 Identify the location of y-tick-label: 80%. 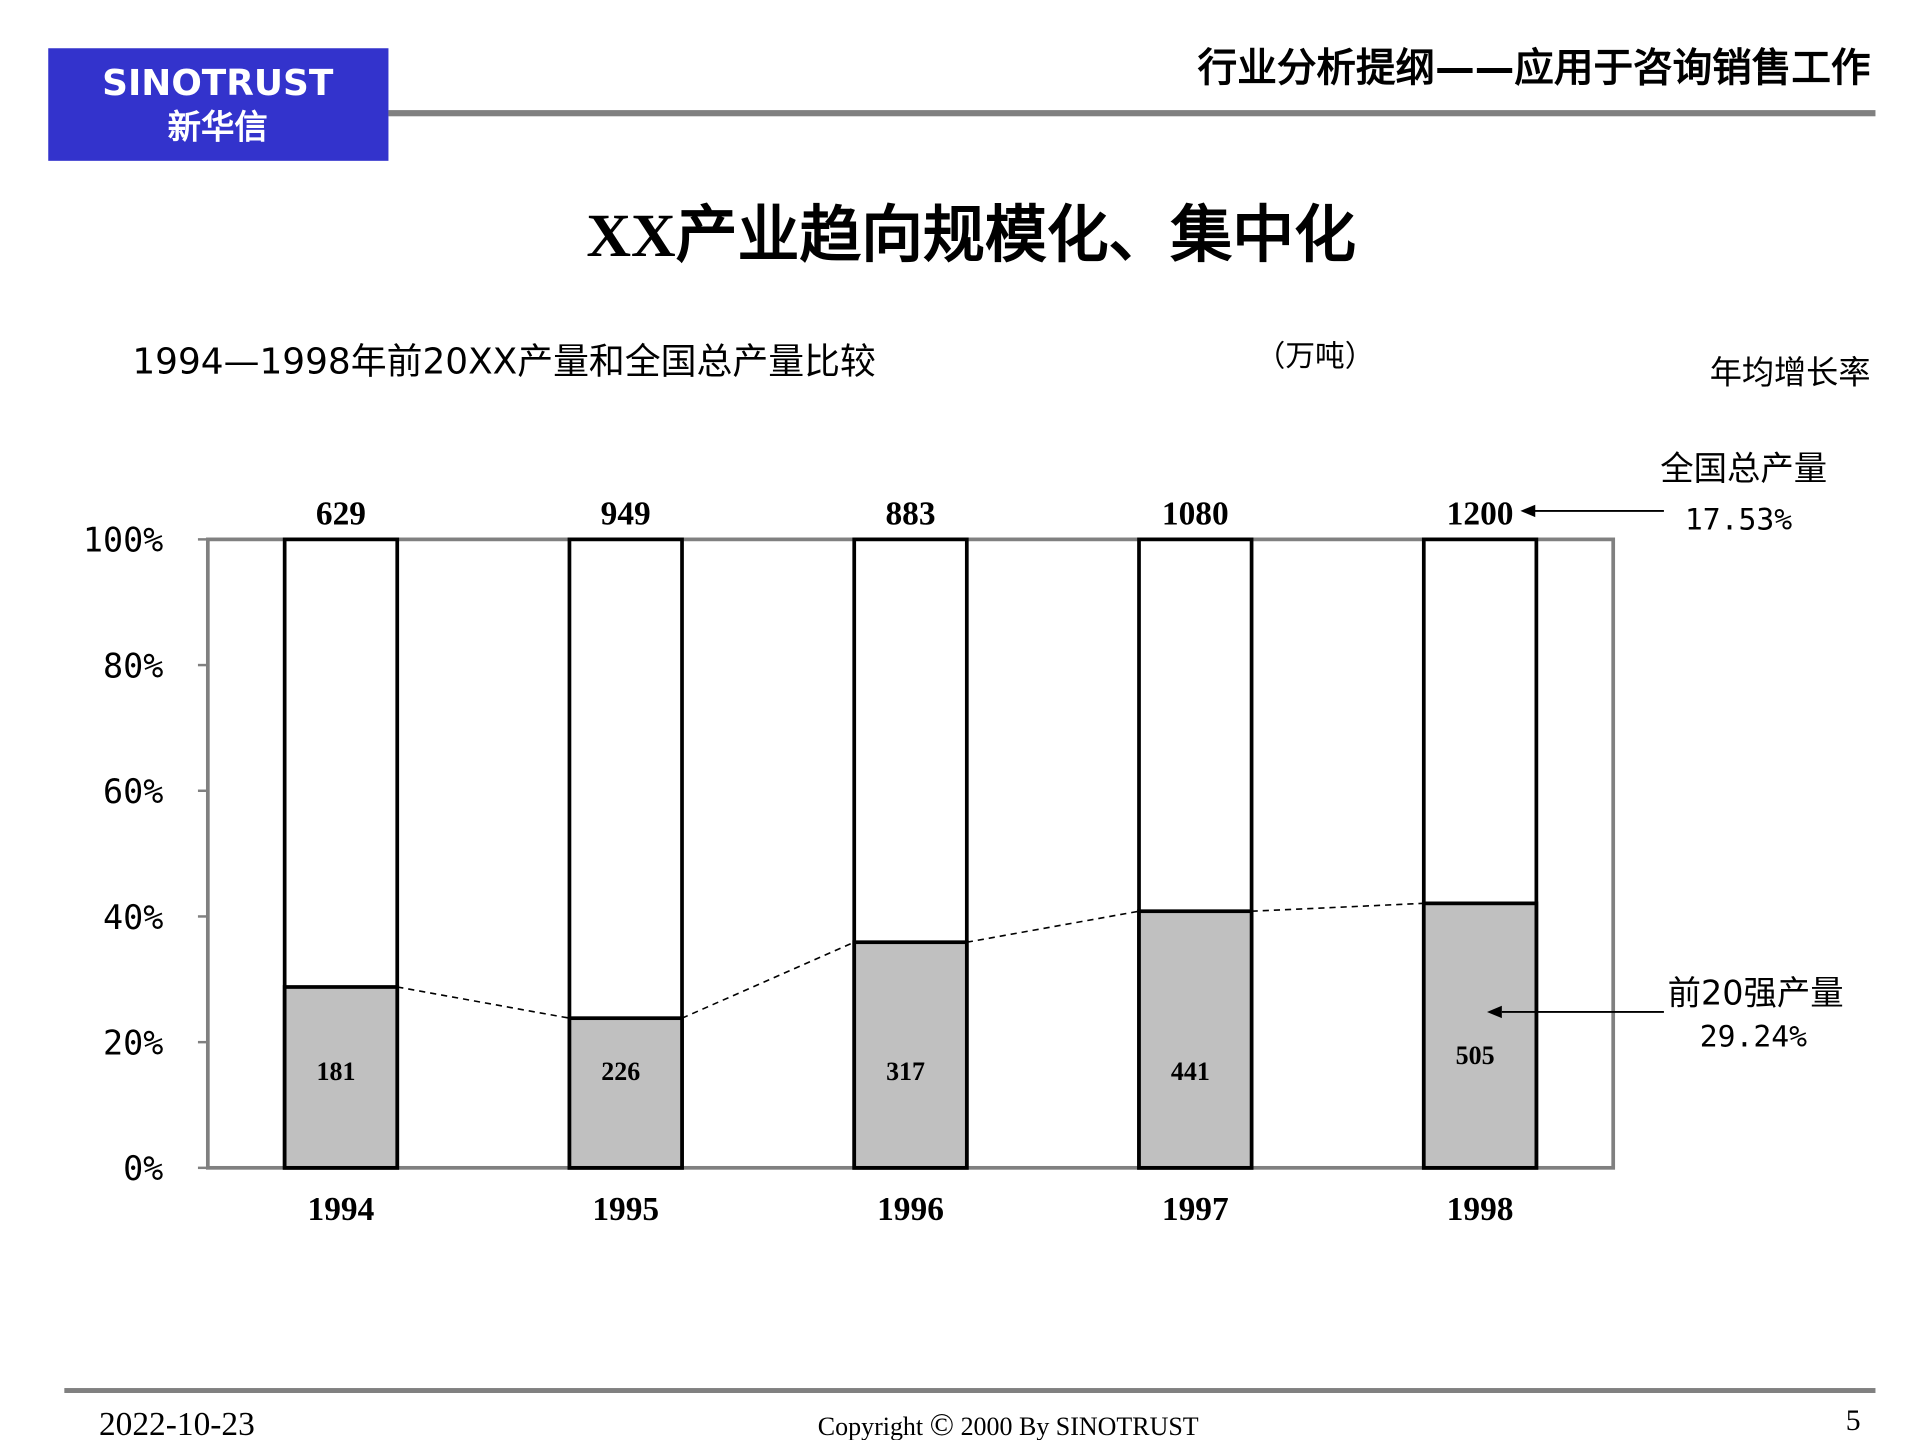
(133, 665).